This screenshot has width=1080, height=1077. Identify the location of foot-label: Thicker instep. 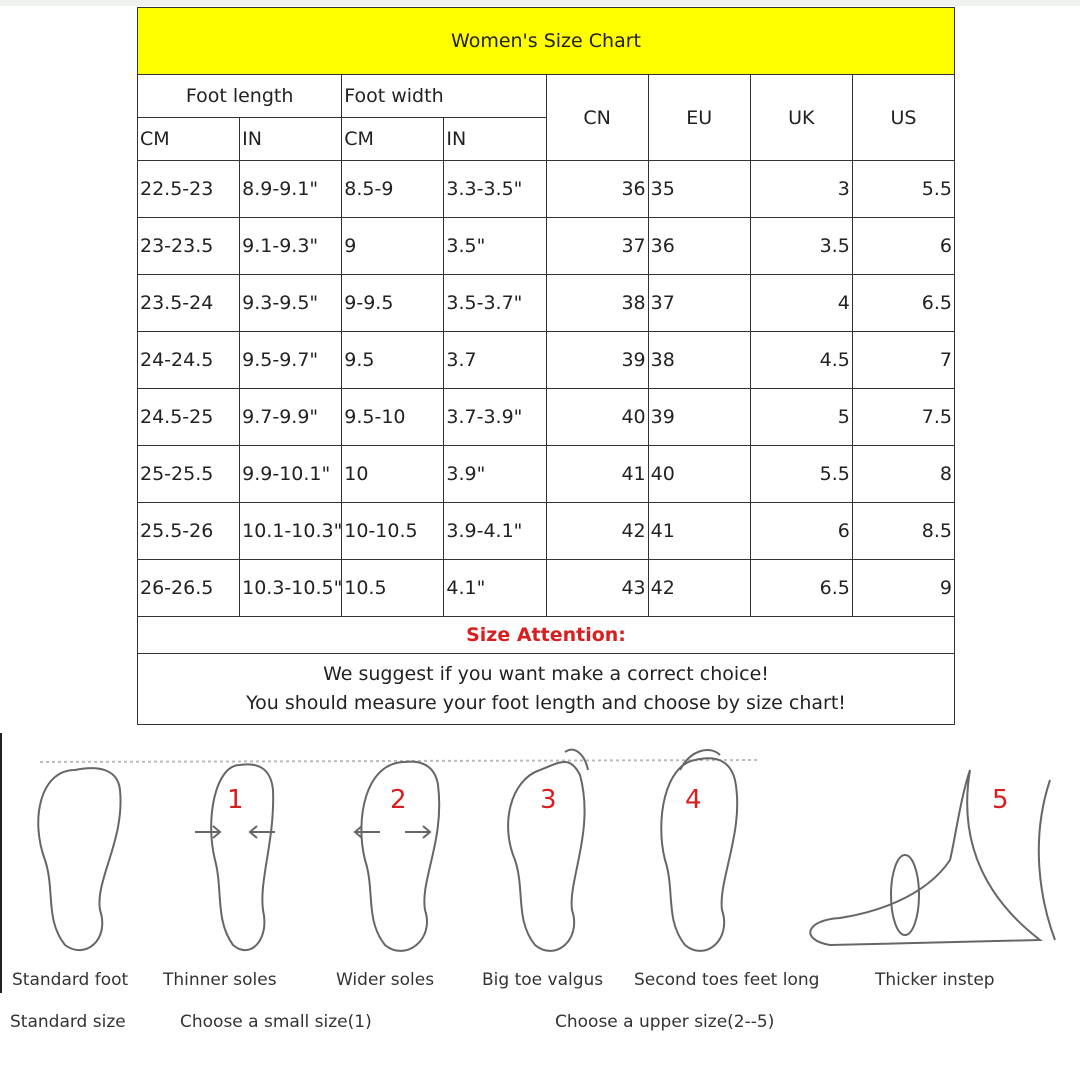
(935, 980).